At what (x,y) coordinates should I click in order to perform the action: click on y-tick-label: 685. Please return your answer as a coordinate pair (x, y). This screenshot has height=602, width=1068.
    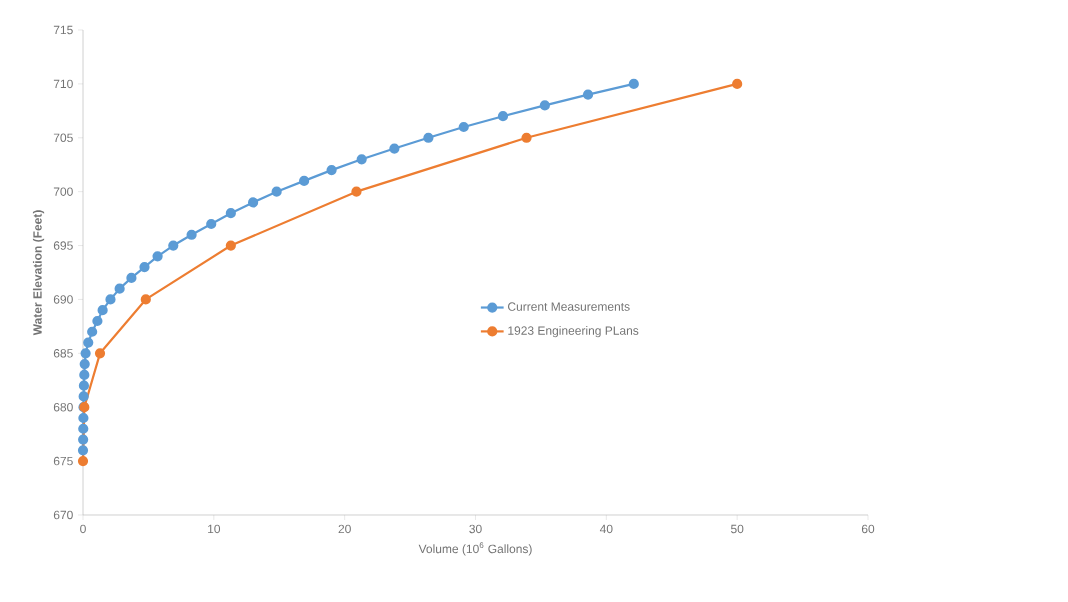
    Looking at the image, I should click on (63, 353).